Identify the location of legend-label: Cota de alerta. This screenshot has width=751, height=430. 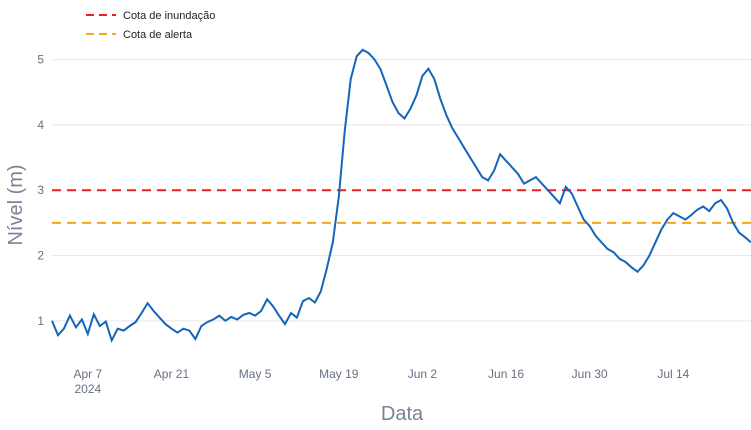
(158, 35).